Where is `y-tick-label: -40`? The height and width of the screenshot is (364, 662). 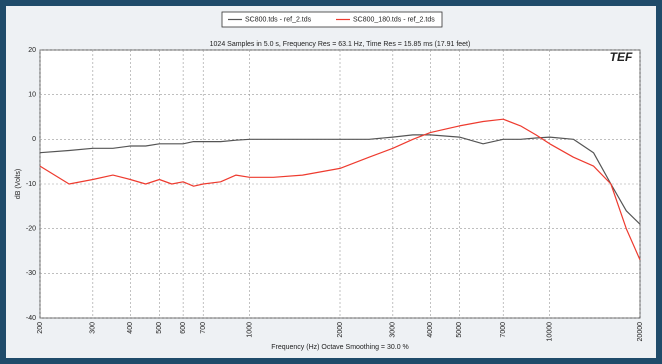 y-tick-label: -40 is located at coordinates (31, 318).